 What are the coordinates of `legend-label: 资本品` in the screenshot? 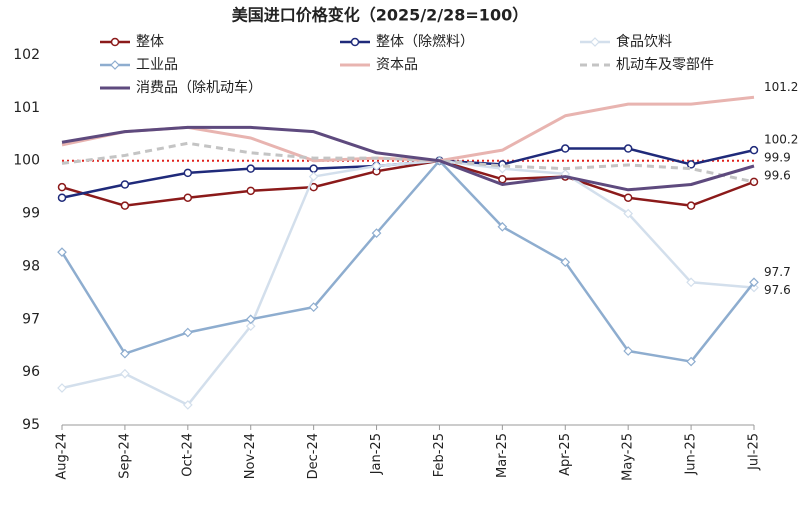 It's located at (397, 65).